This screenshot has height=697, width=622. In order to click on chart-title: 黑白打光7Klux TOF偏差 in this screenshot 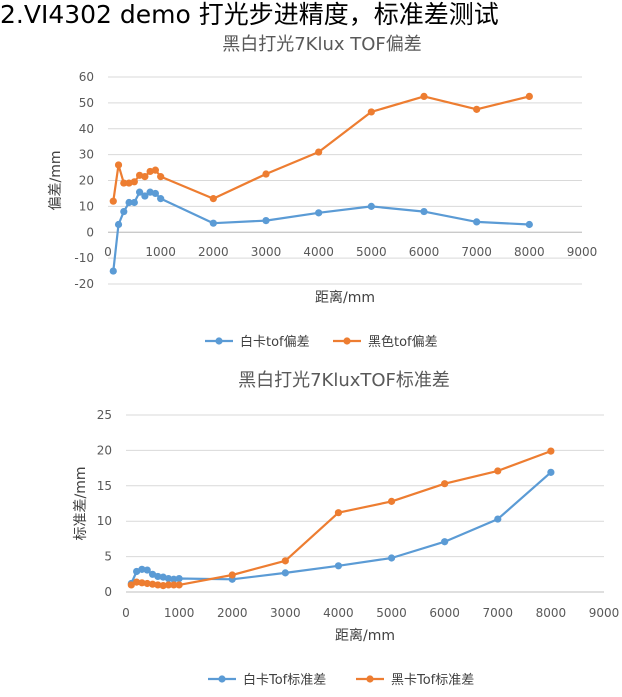, I will do `click(322, 44)`.